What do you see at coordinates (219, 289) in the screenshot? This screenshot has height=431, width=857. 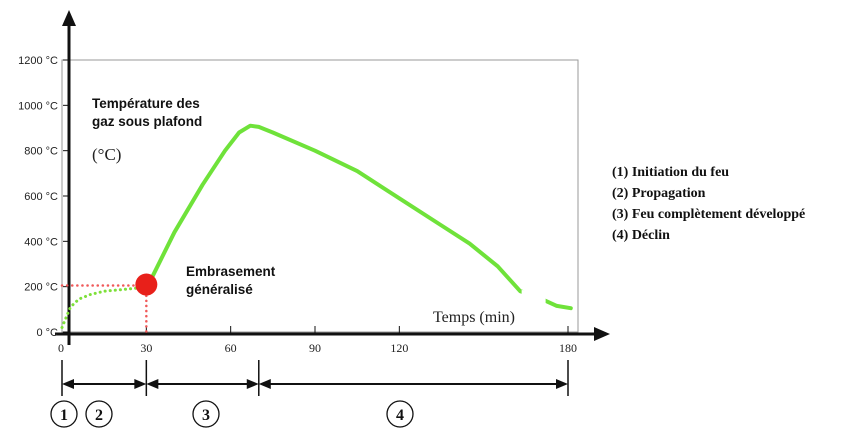 I see `flashover-label-line: généralisé` at bounding box center [219, 289].